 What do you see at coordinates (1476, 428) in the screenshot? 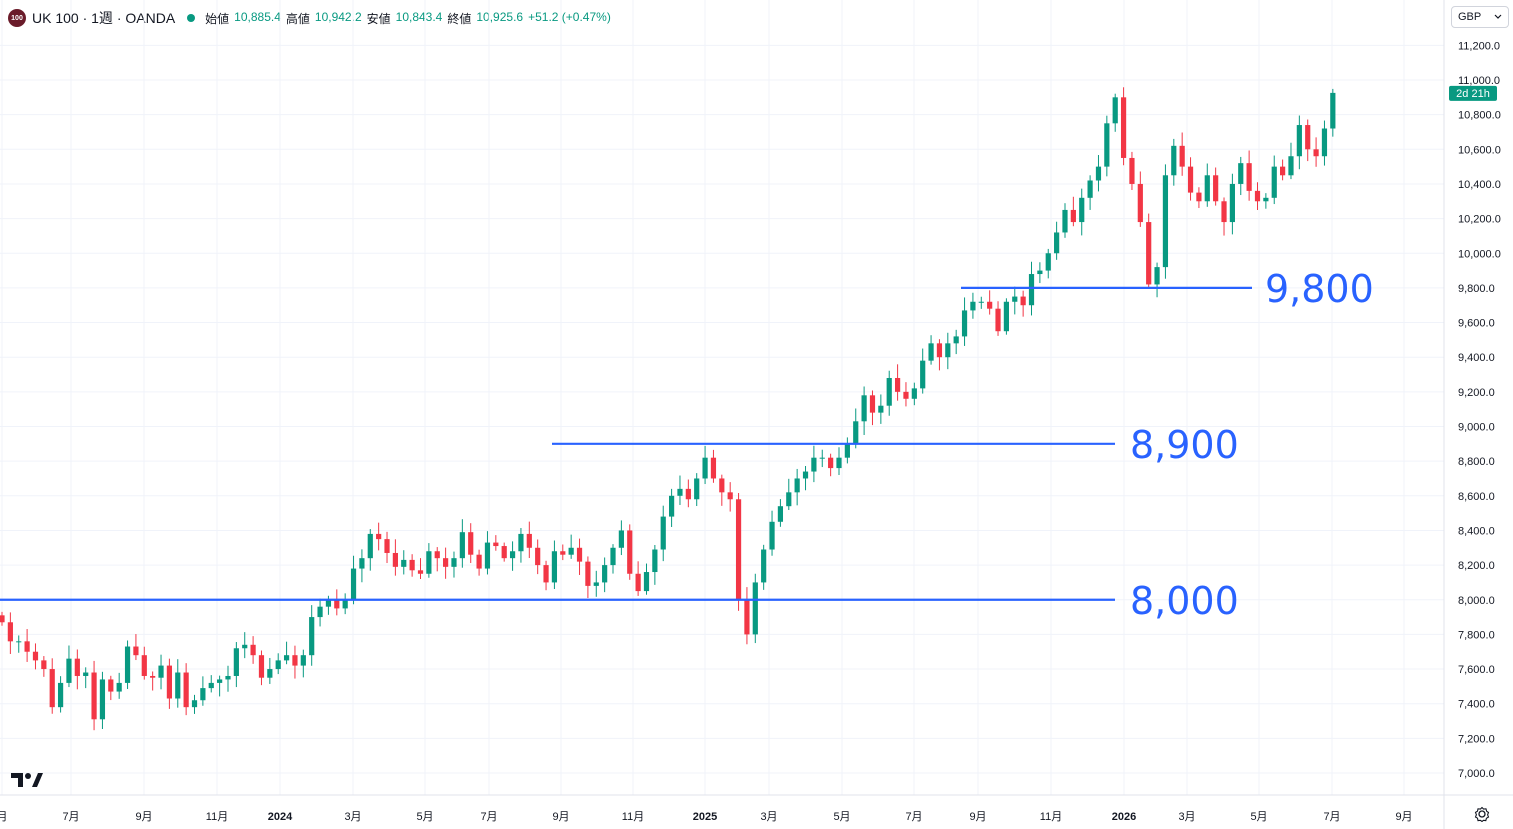
I see `y-tick-label: 9,000.0` at bounding box center [1476, 428].